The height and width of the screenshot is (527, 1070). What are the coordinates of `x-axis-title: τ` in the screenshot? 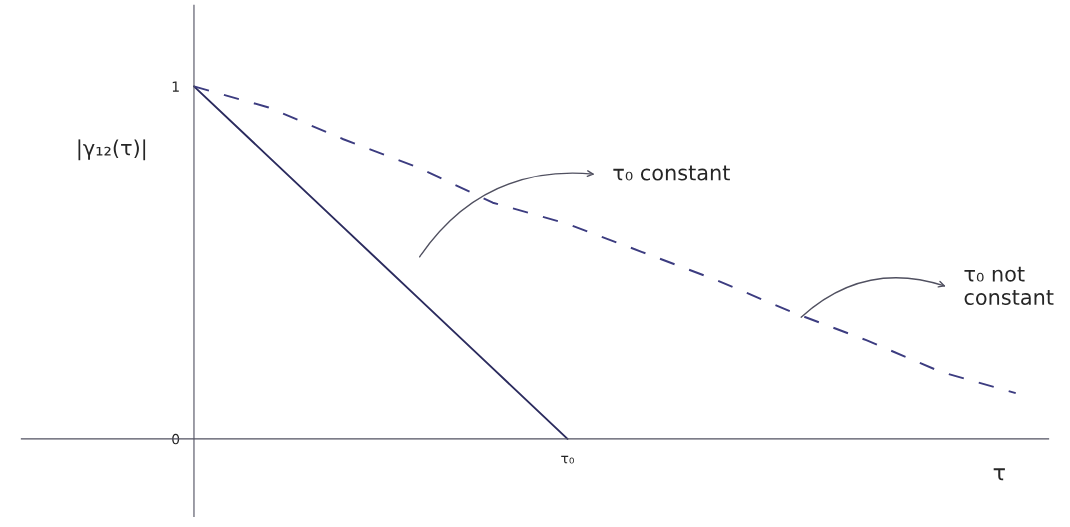 It's located at (999, 474).